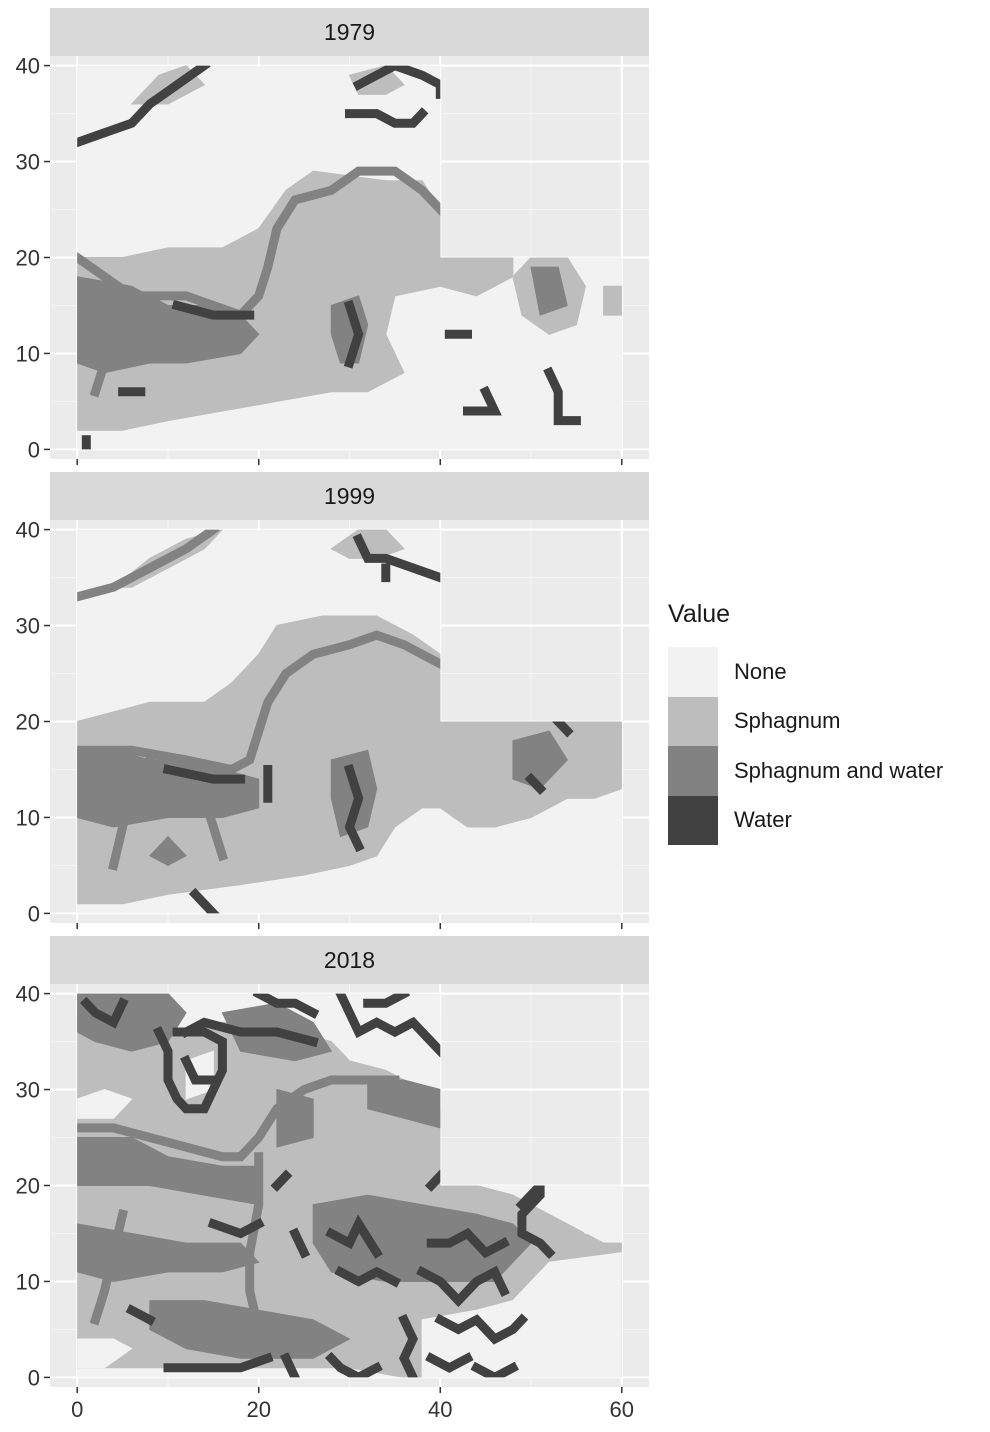 The image size is (990, 1432). What do you see at coordinates (693, 820) in the screenshot?
I see `legend-key-water` at bounding box center [693, 820].